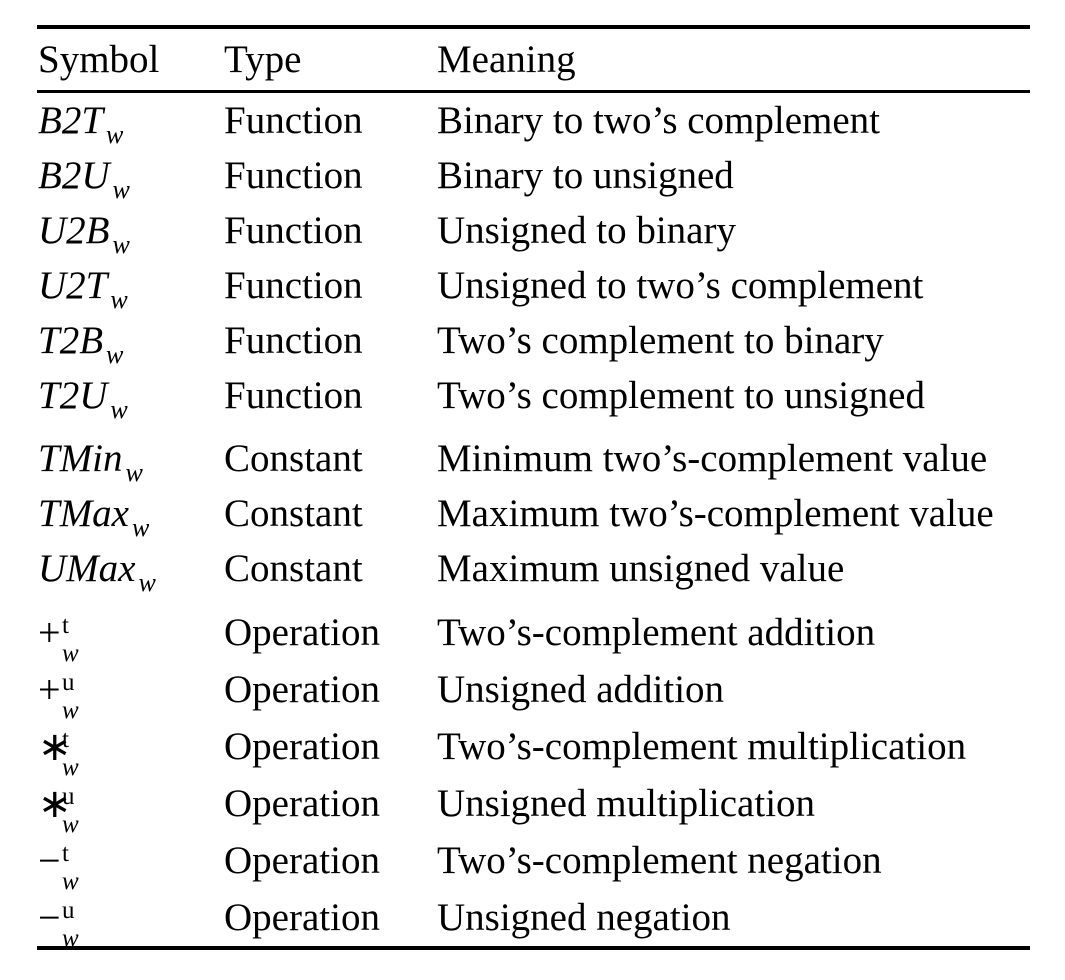  Describe the element at coordinates (73, 395) in the screenshot. I see `symbol-base: T2U` at that location.